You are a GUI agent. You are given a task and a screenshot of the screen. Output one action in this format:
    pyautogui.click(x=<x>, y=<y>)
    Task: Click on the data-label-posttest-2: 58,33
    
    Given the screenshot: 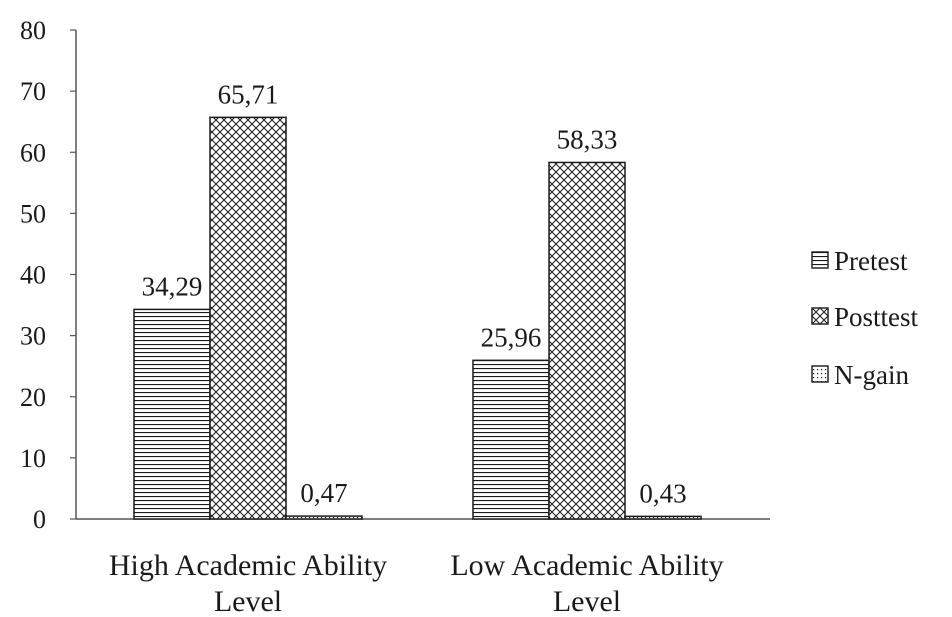 What is the action you would take?
    pyautogui.click(x=587, y=139)
    